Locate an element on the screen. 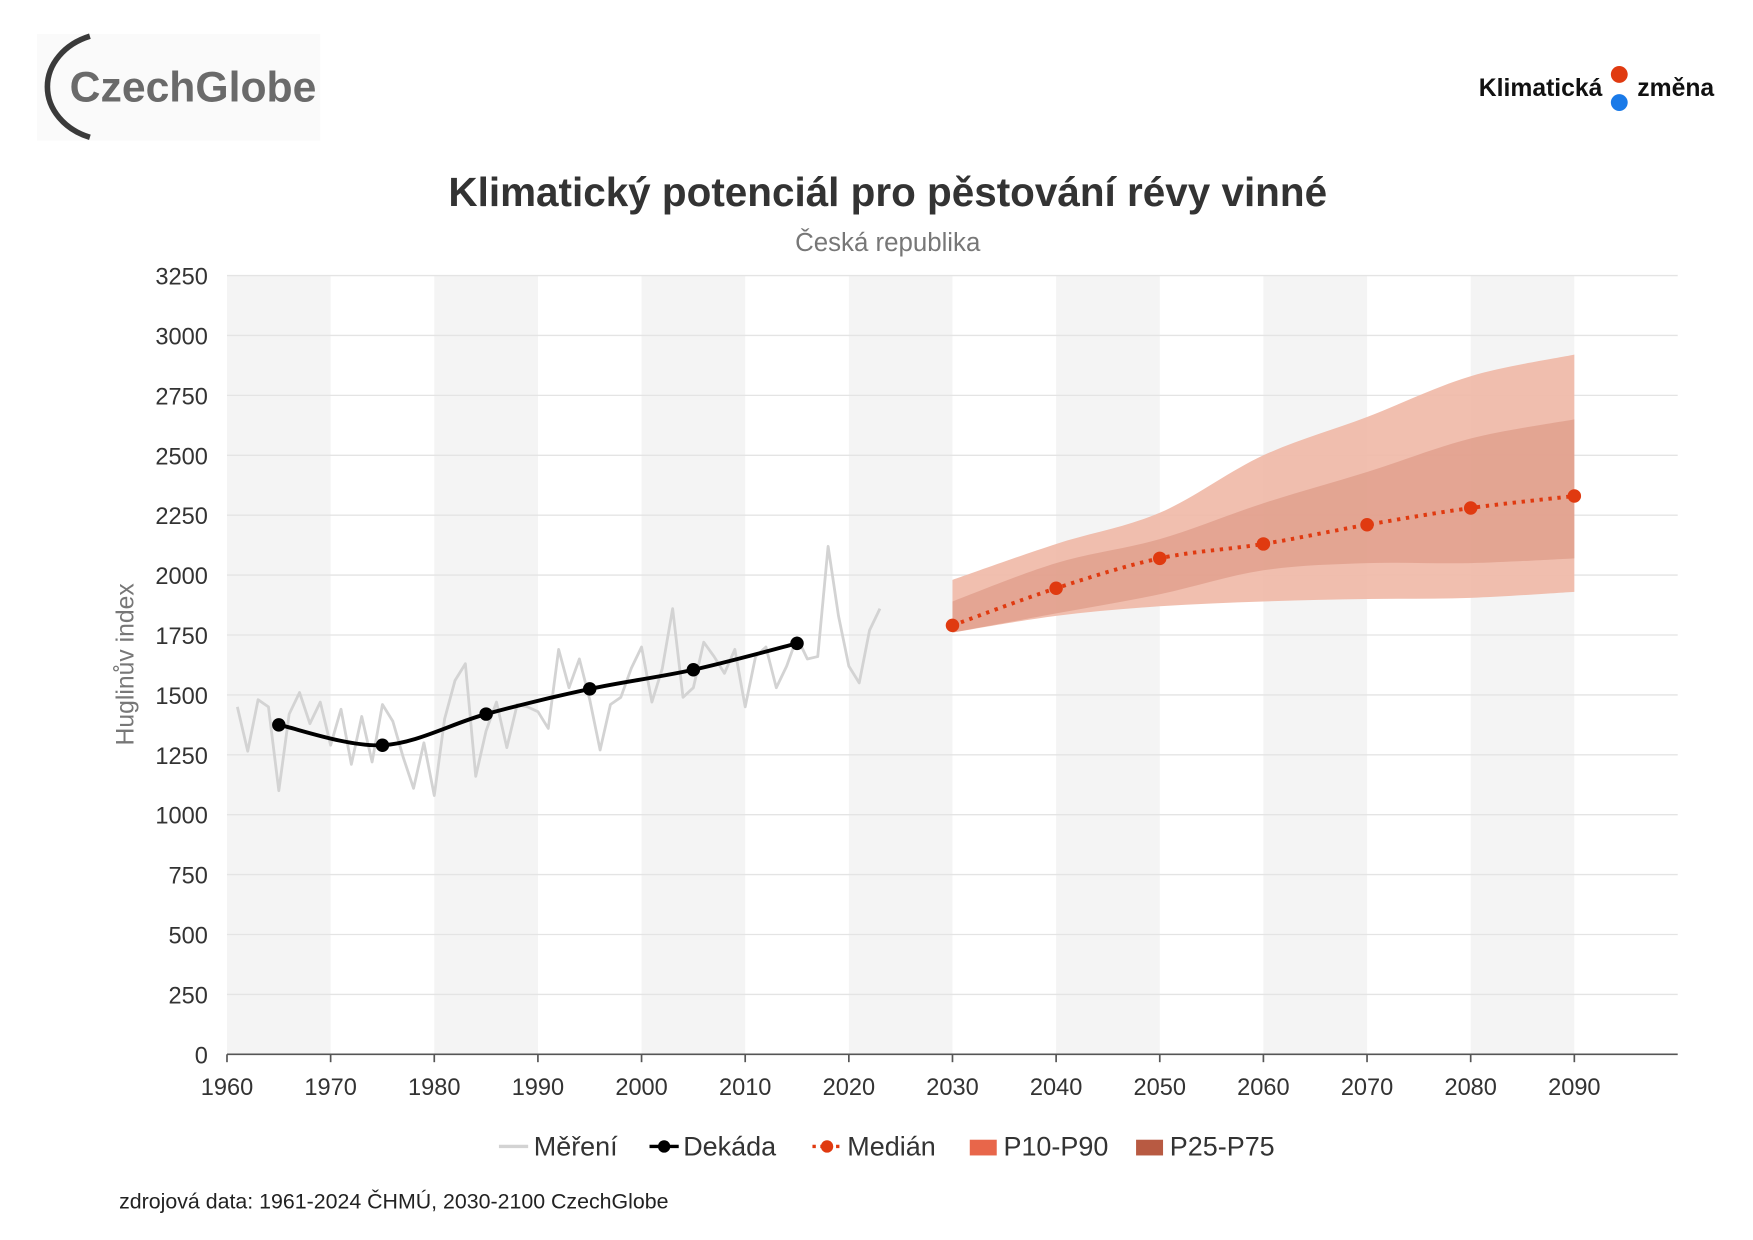 This screenshot has height=1240, width=1753. red-drop-icon is located at coordinates (1619, 74).